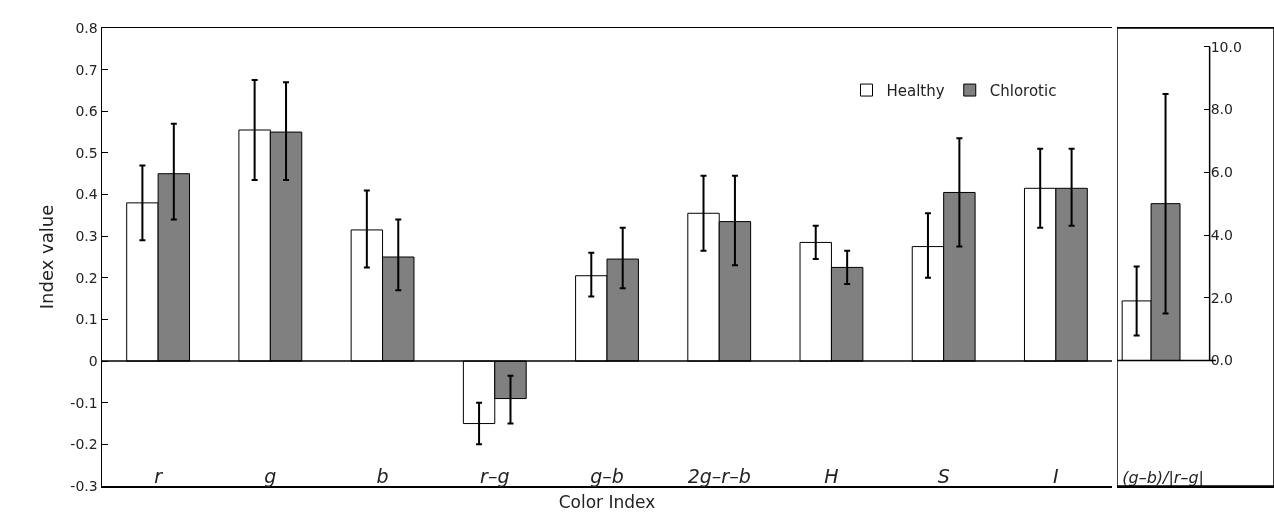 This screenshot has height=528, width=1274. Describe the element at coordinates (1221, 109) in the screenshot. I see `y-tick-label: 8.0` at that location.